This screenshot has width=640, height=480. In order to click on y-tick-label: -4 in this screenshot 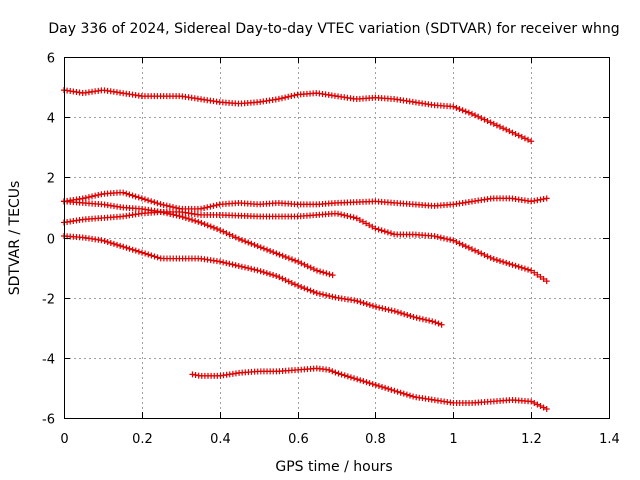, I will do `click(48, 360)`.